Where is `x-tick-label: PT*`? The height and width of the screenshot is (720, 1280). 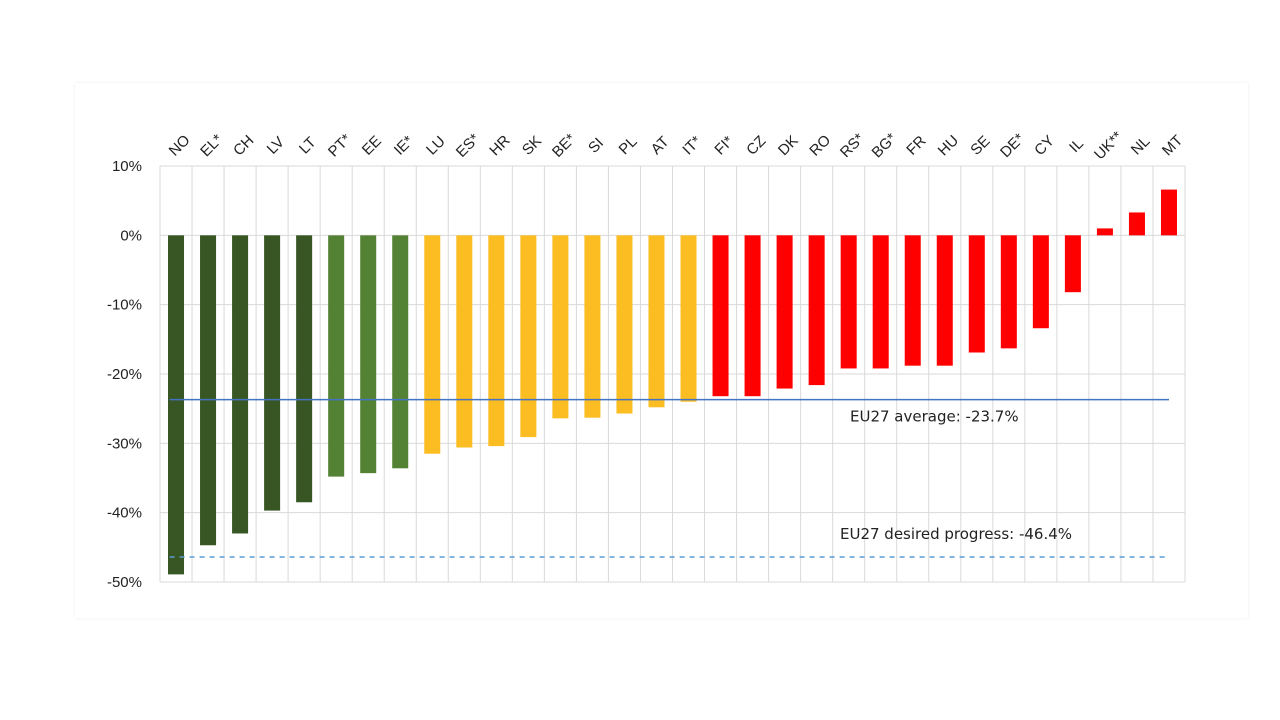
x-tick-label: PT* is located at coordinates (340, 146).